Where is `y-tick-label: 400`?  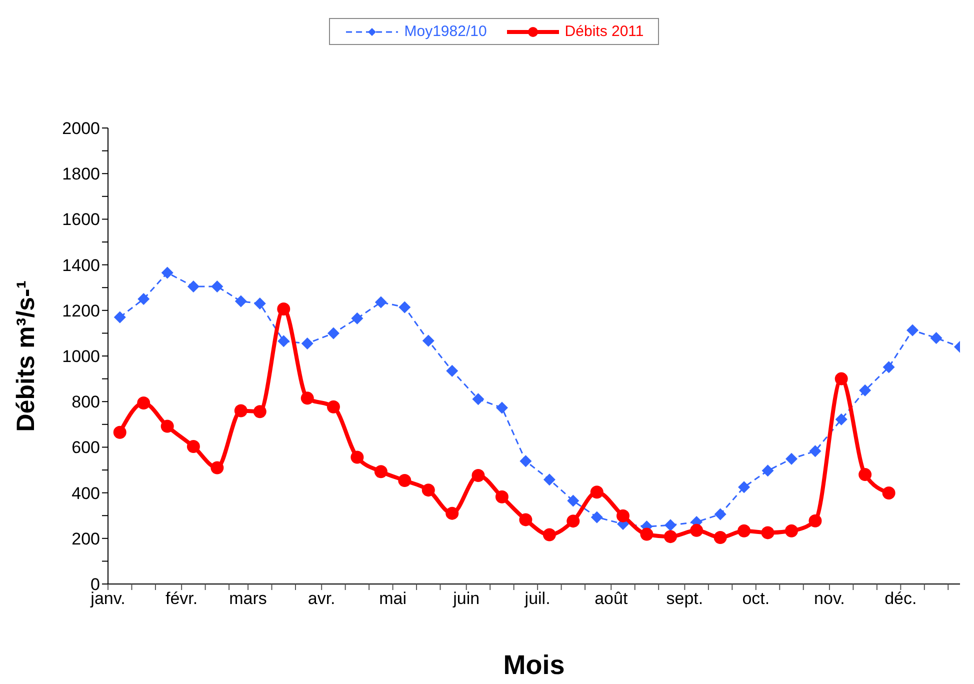 y-tick-label: 400 is located at coordinates (86, 493).